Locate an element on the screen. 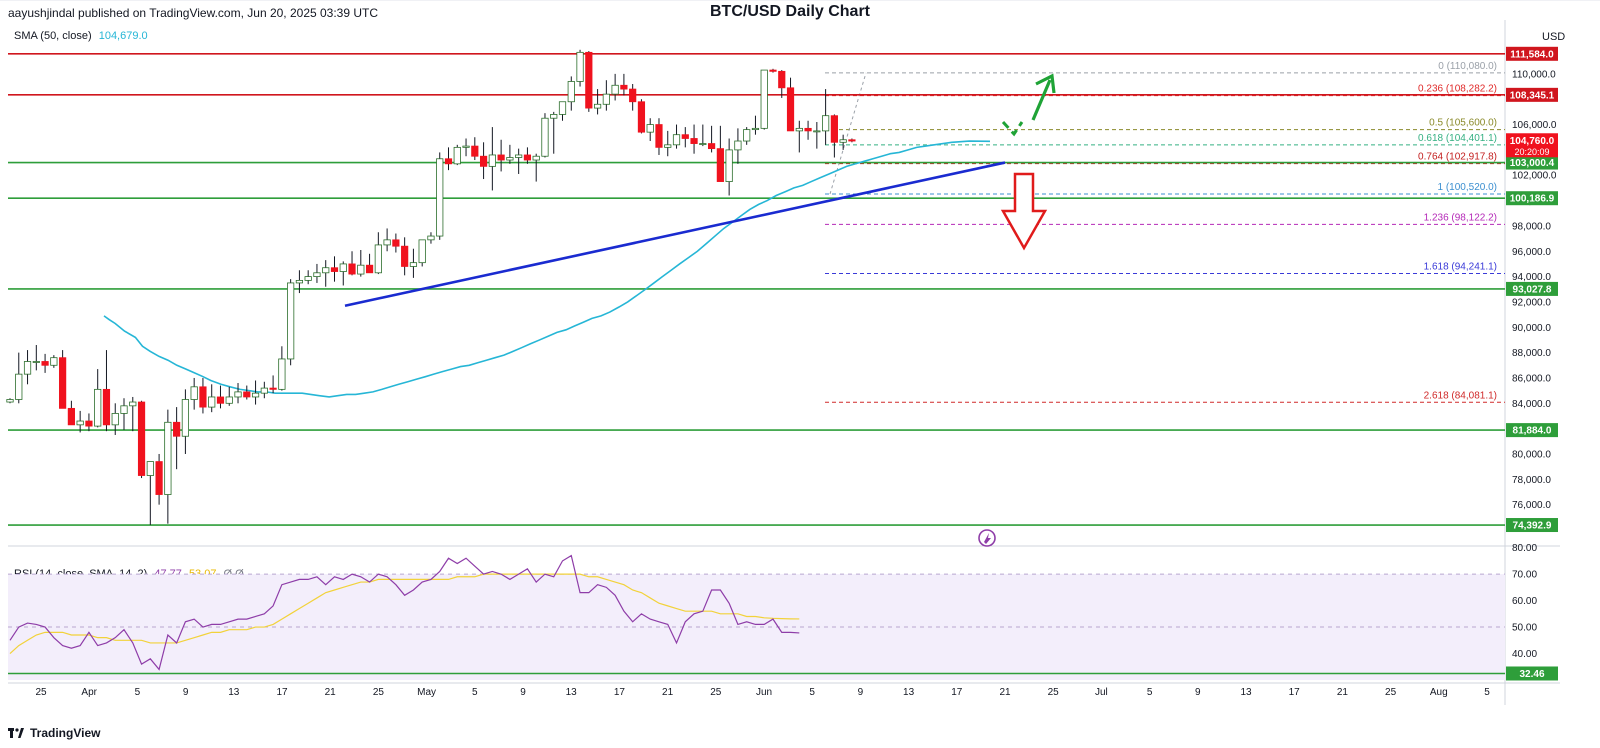  fib-label: 1.618 (94,241.1) is located at coordinates (1460, 267).